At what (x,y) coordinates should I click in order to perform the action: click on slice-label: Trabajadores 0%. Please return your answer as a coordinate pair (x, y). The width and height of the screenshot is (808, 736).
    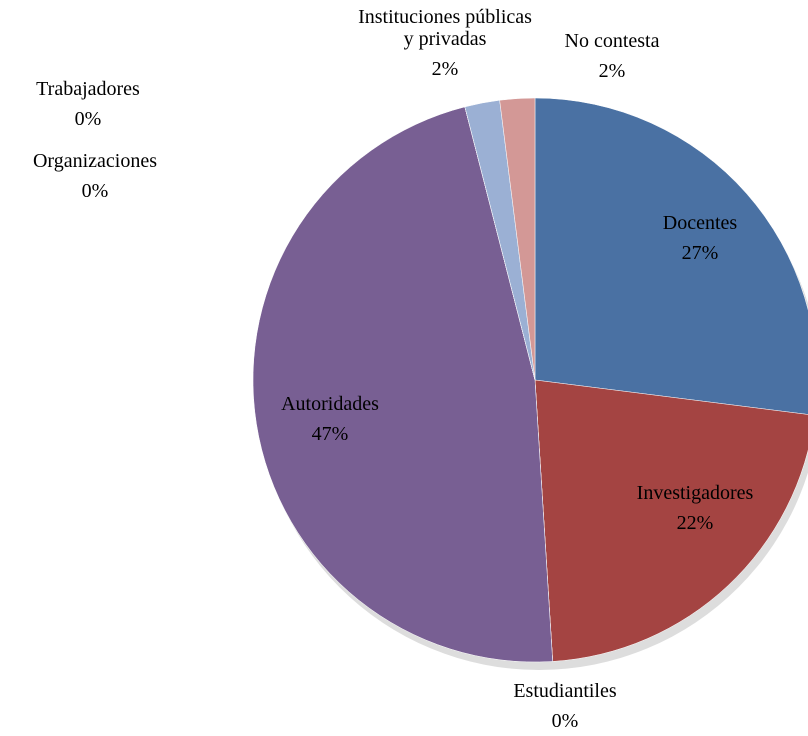
    Looking at the image, I should click on (94, 104).